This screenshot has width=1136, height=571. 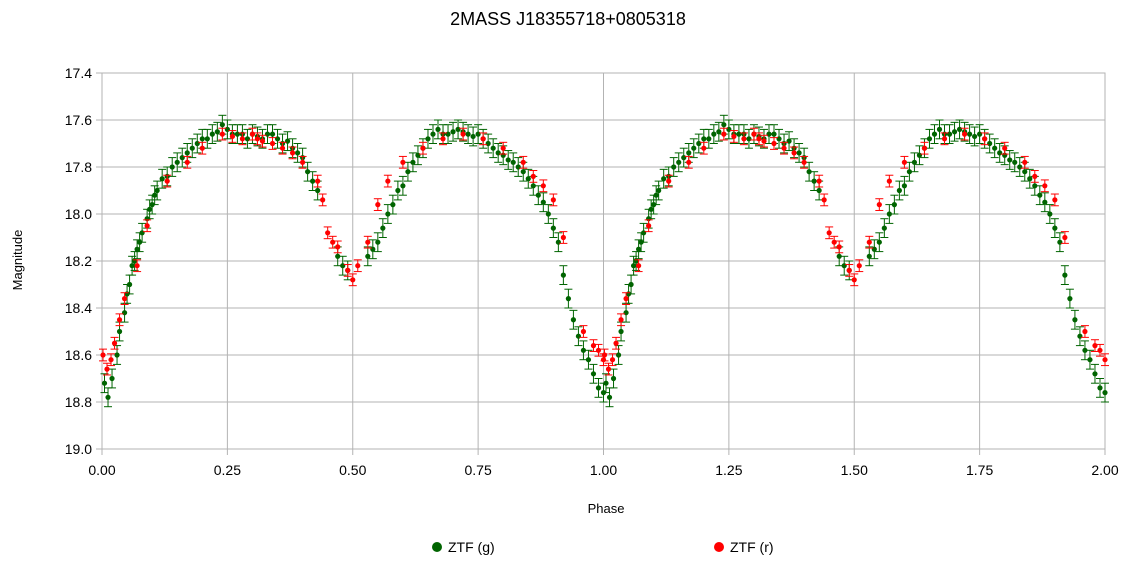 What do you see at coordinates (719, 547) in the screenshot?
I see `legend-marker` at bounding box center [719, 547].